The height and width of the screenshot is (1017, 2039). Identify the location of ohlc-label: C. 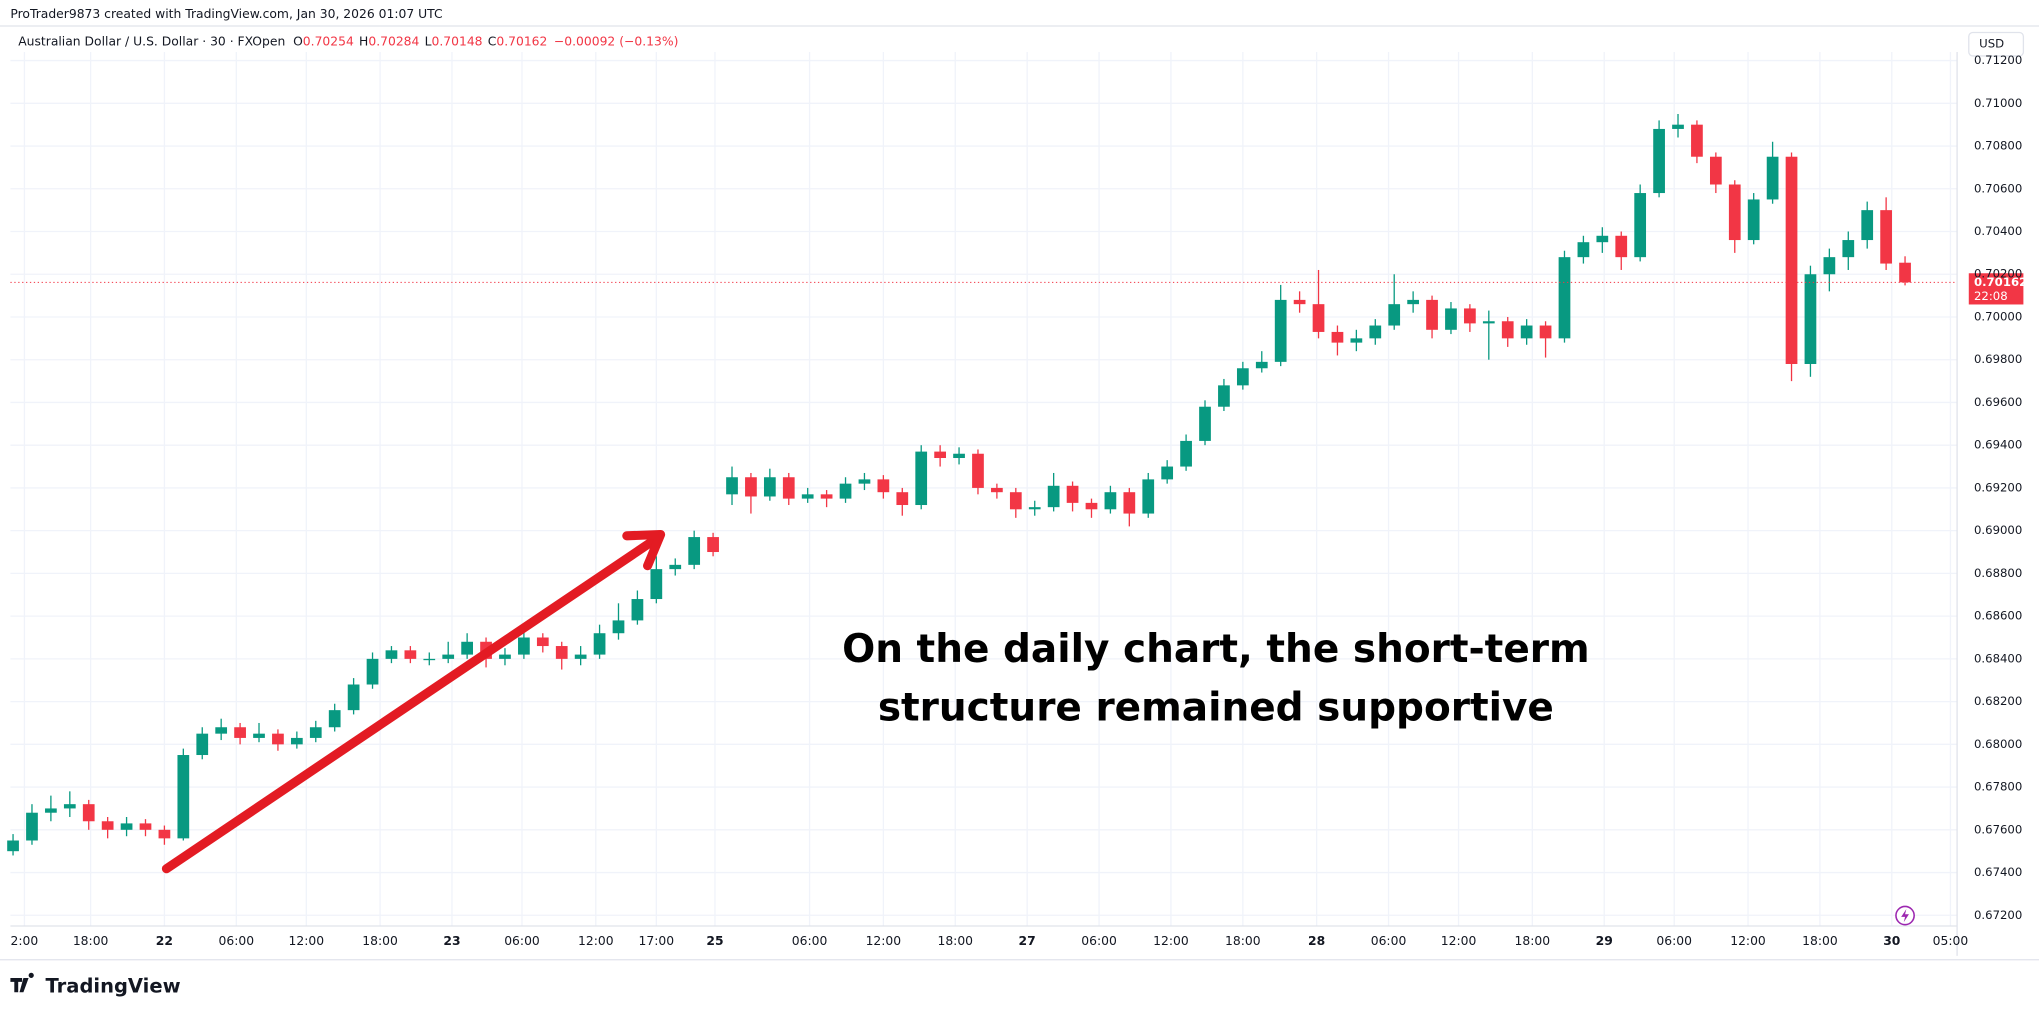
(492, 41).